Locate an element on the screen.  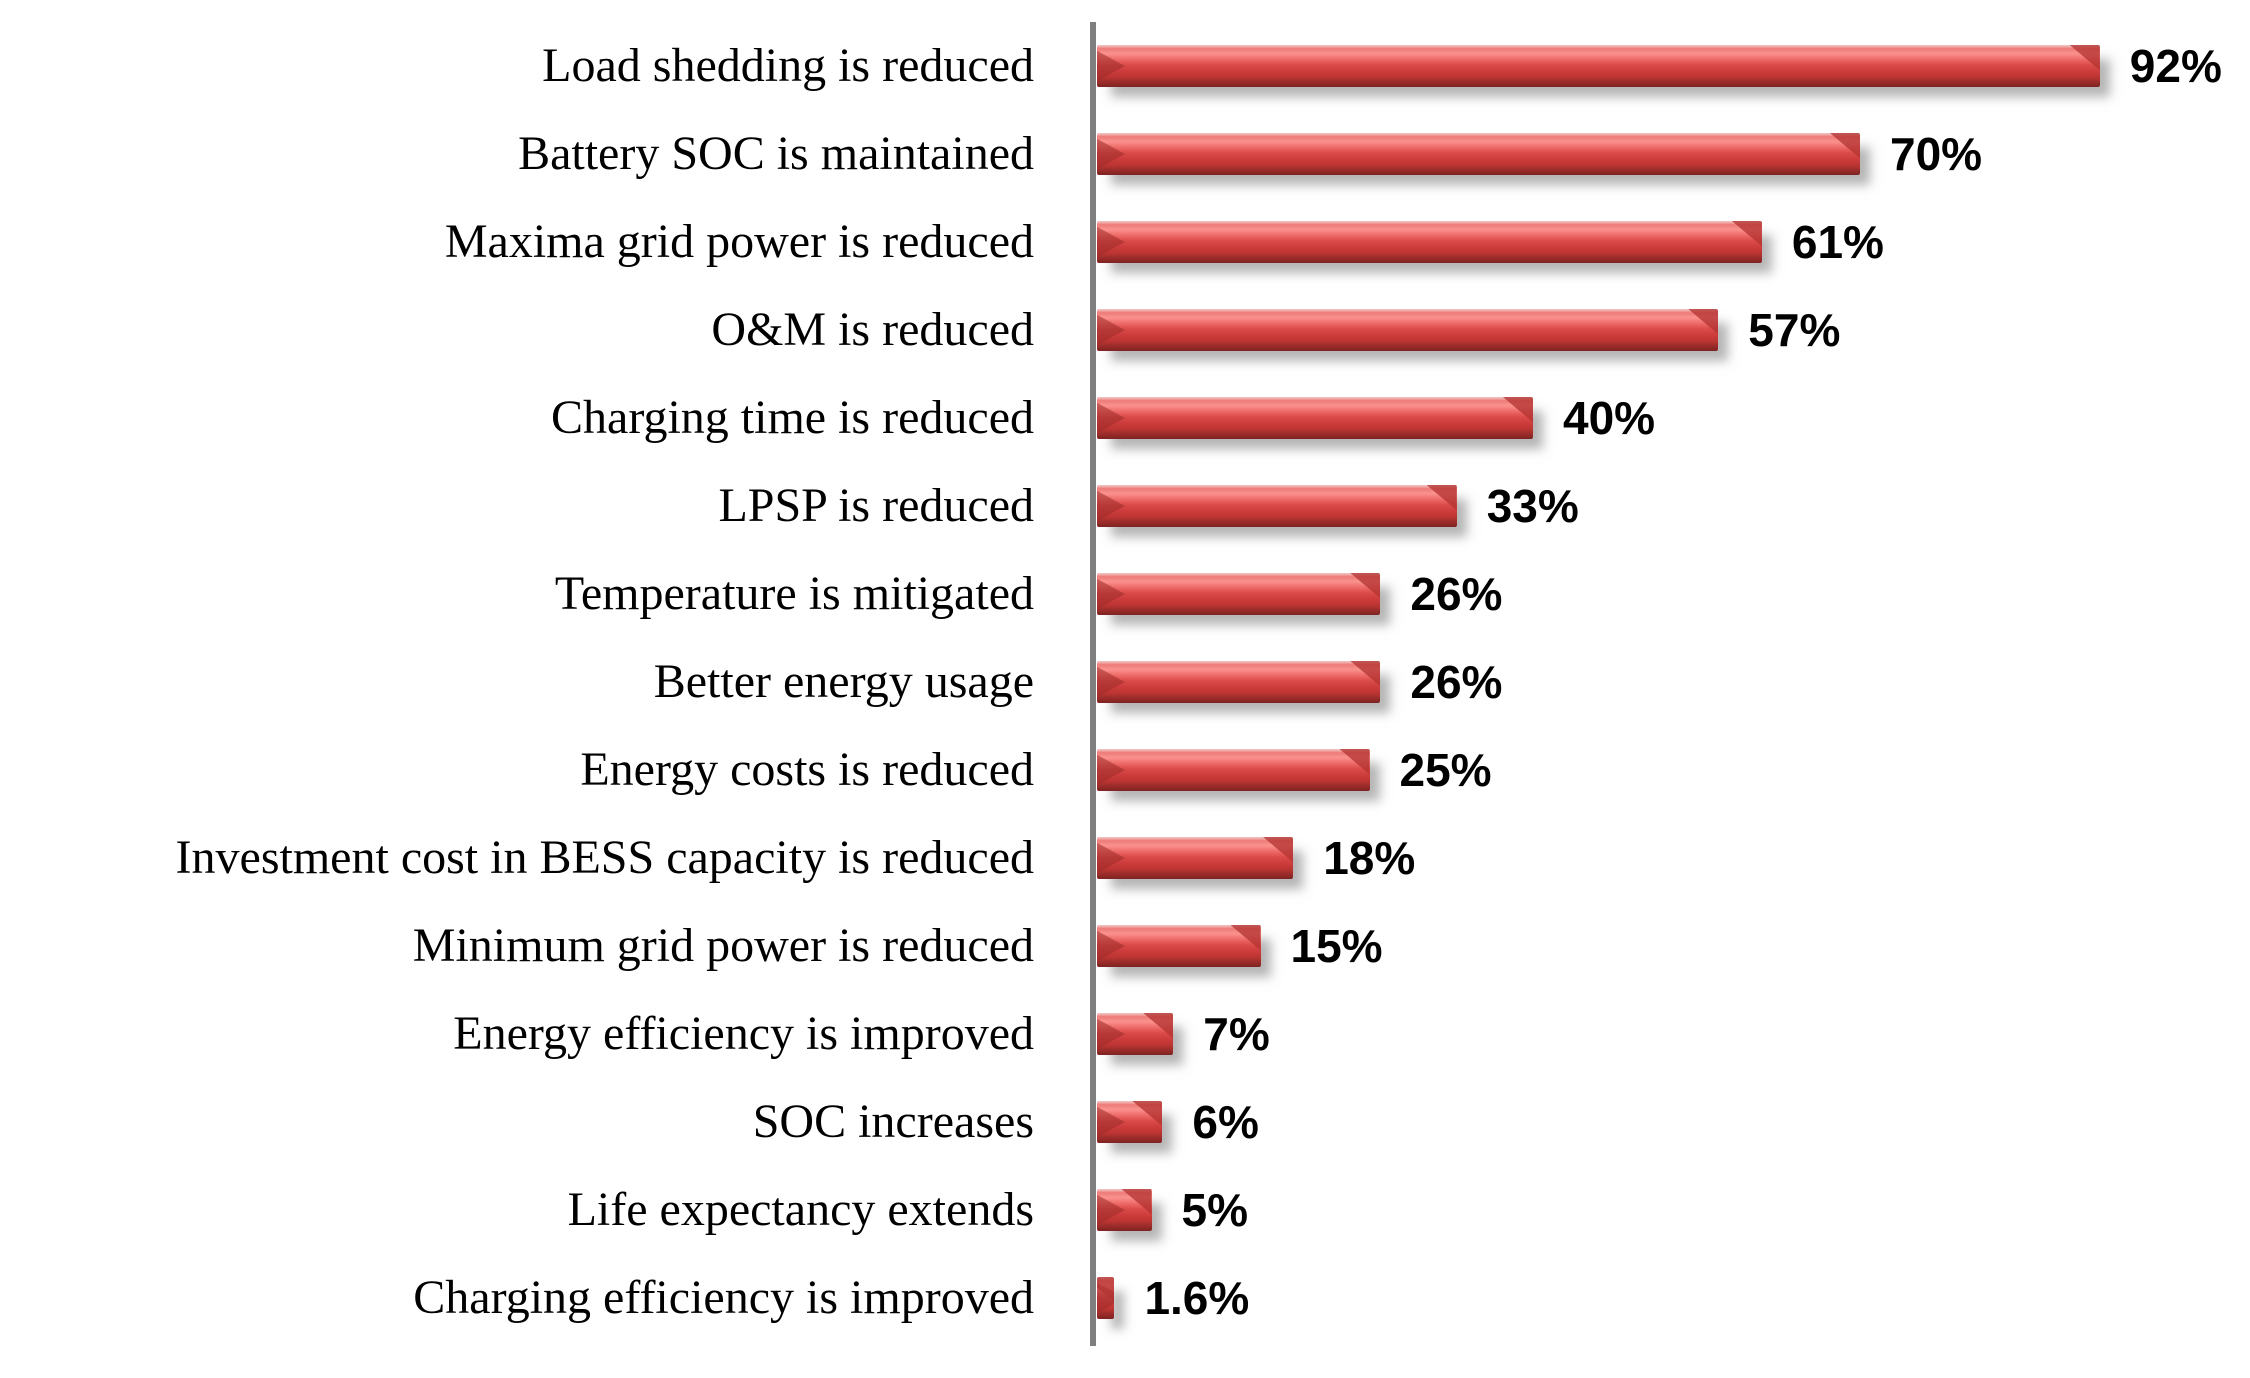
category-label: O&M is reduced is located at coordinates (872, 329).